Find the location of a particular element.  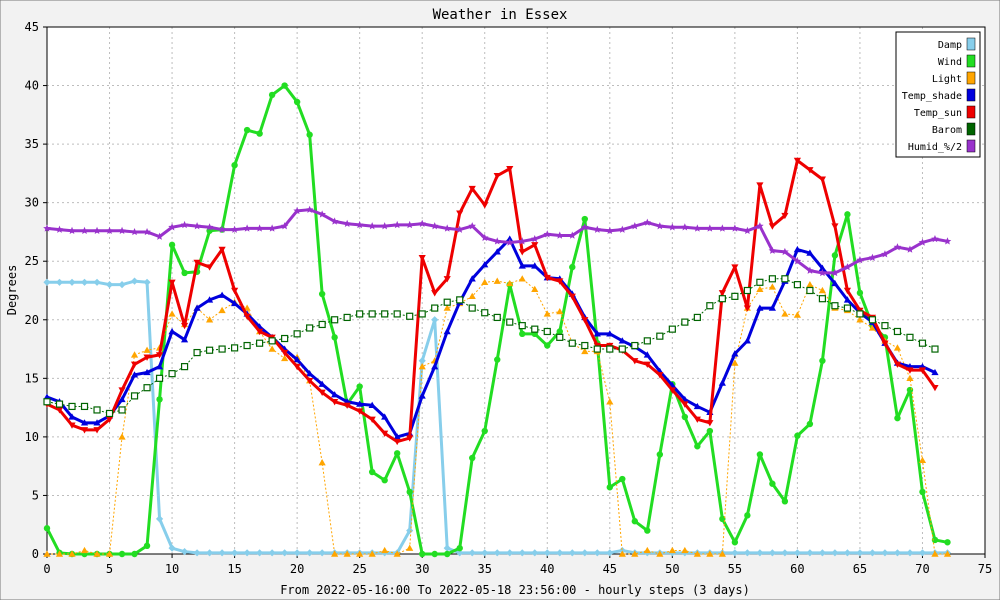

y-tick-label: 30 is located at coordinates (32, 203).